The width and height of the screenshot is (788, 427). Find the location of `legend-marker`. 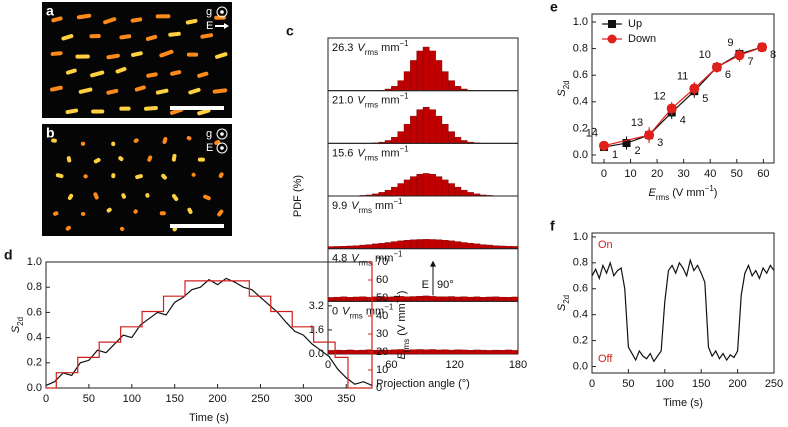

legend-marker is located at coordinates (612, 24).